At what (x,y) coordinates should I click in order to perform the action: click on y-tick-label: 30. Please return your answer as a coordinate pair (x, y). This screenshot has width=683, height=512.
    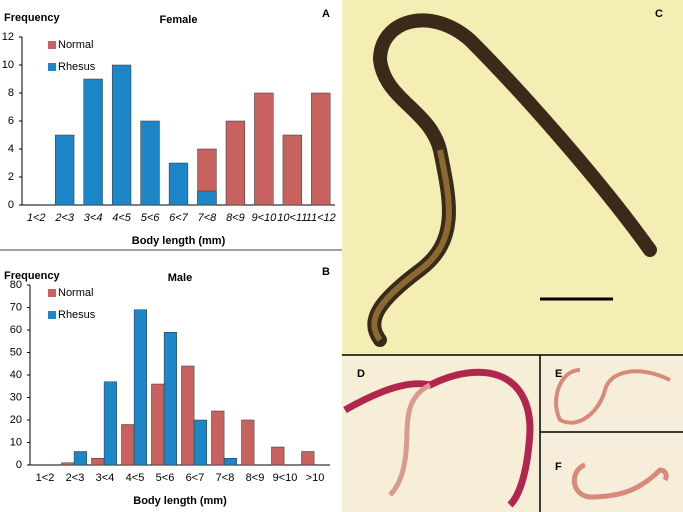
    Looking at the image, I should click on (16, 397).